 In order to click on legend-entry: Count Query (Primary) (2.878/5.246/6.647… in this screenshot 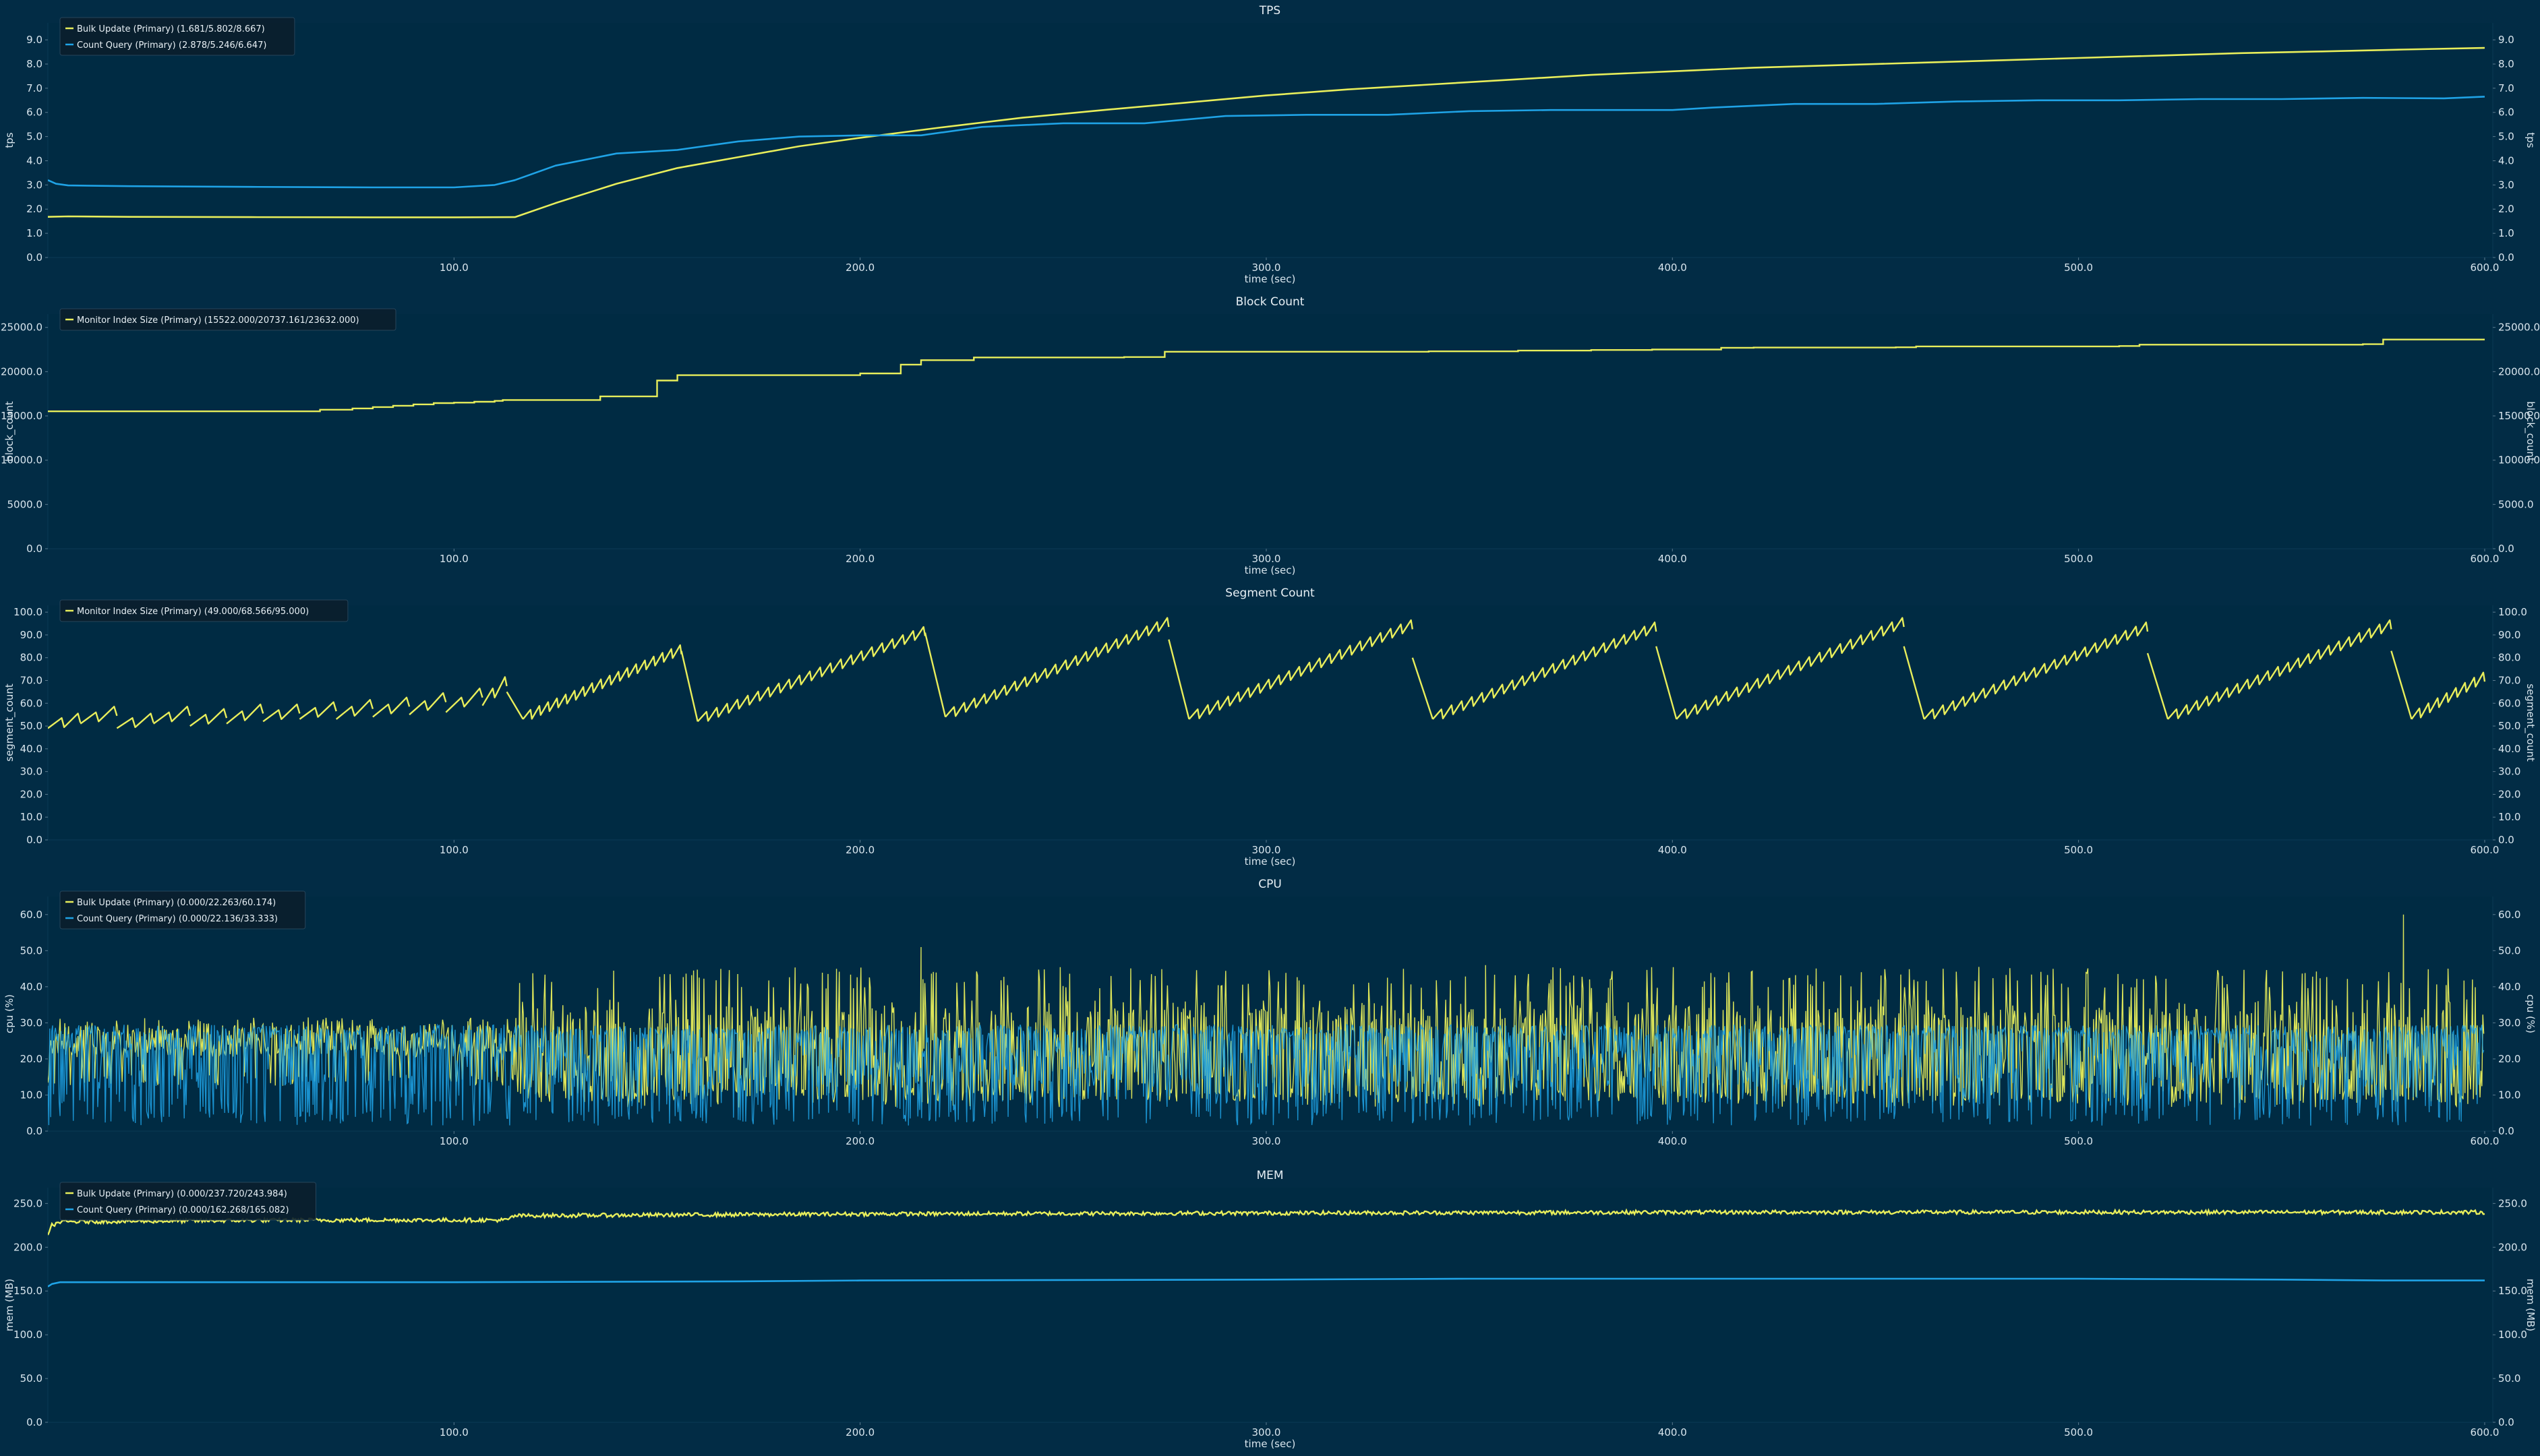, I will do `click(171, 45)`.